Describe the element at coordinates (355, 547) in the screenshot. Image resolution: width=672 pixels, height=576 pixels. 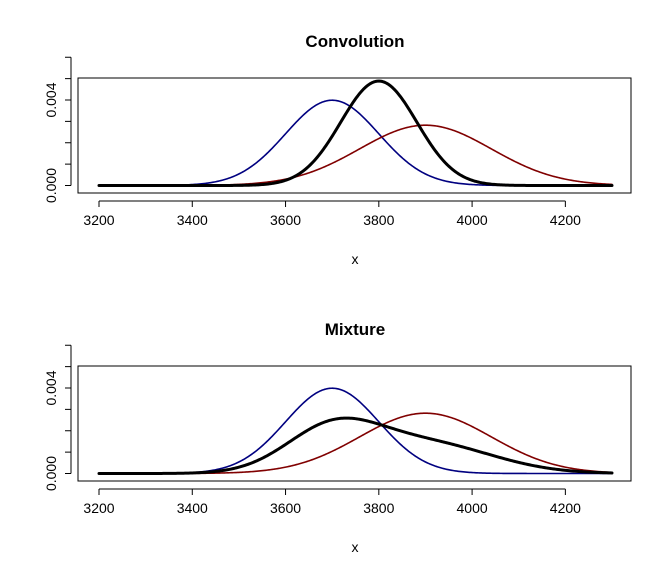
I see `mixture-x-axis-label: x` at that location.